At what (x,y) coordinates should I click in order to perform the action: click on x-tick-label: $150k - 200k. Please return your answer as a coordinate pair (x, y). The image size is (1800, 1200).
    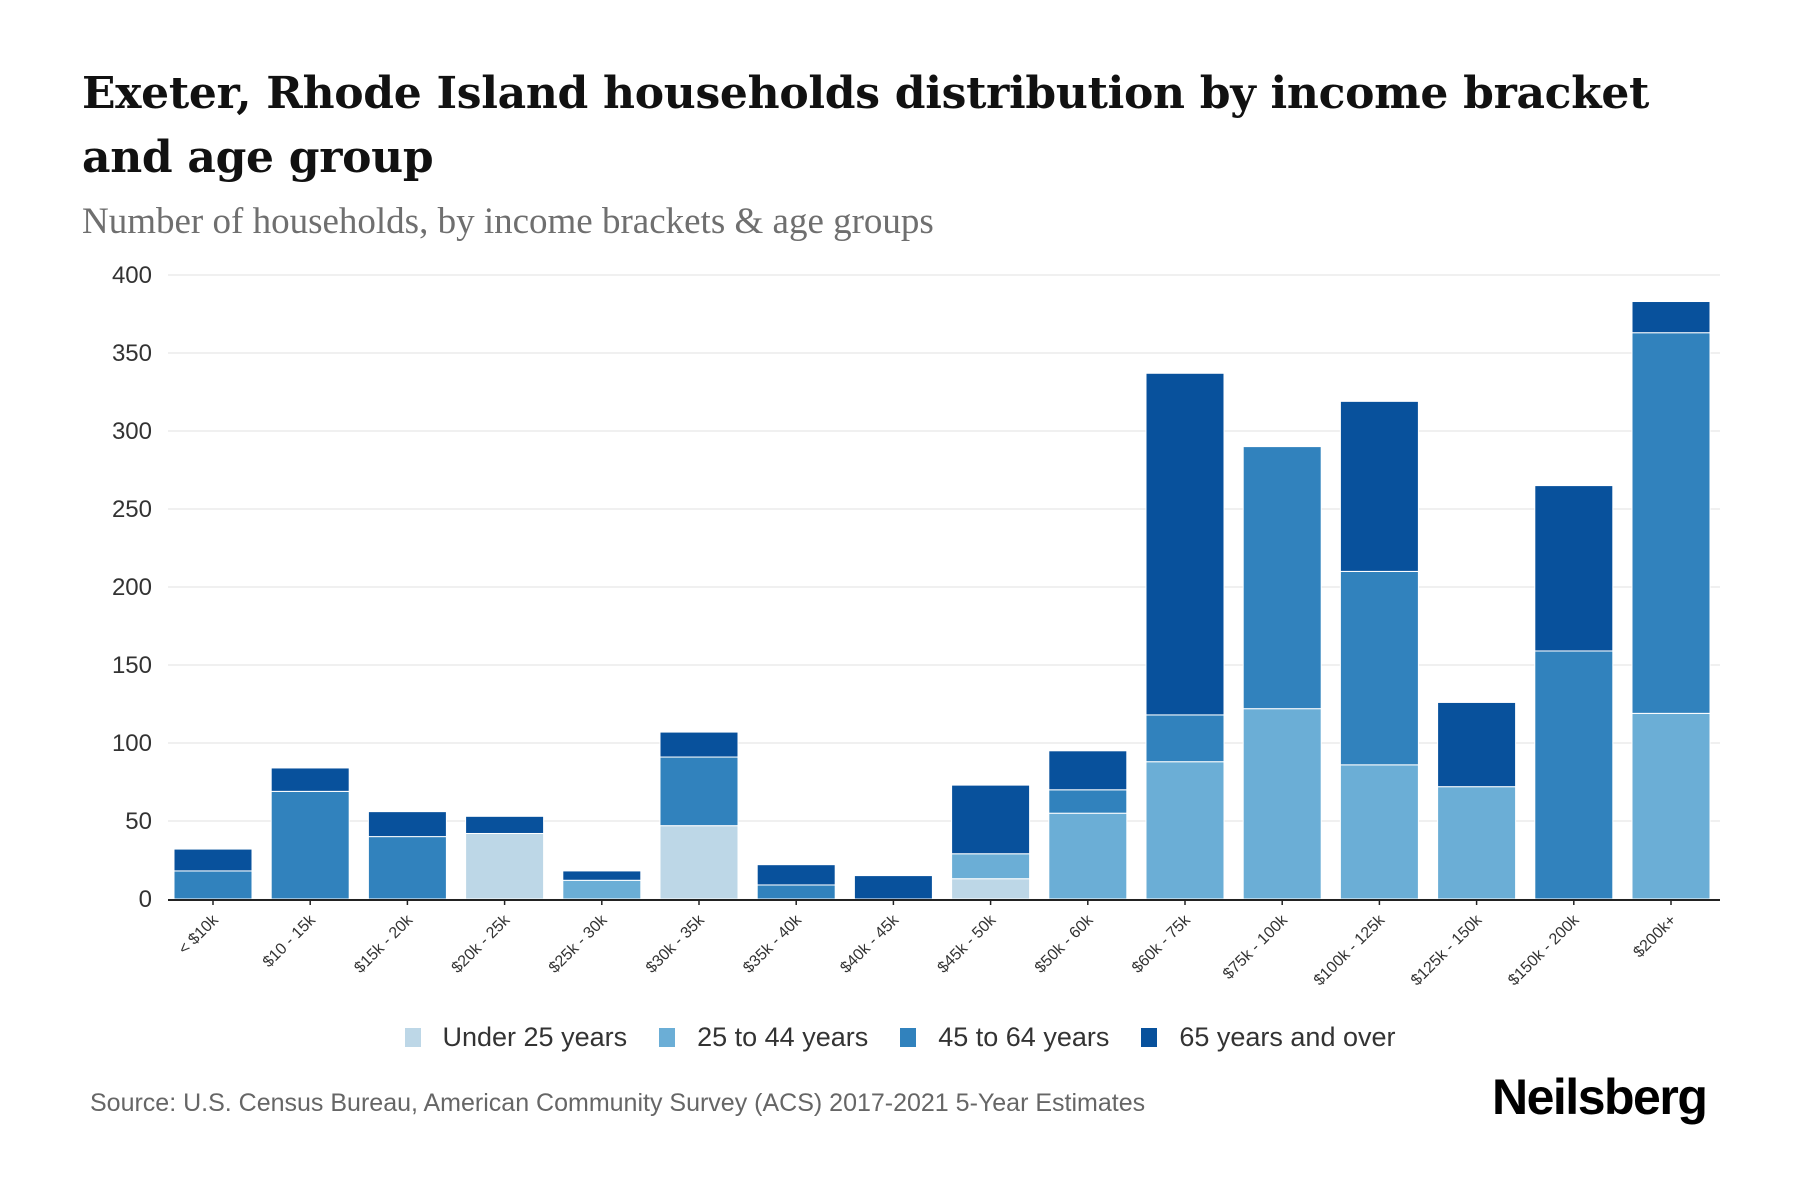
    Looking at the image, I should click on (1544, 950).